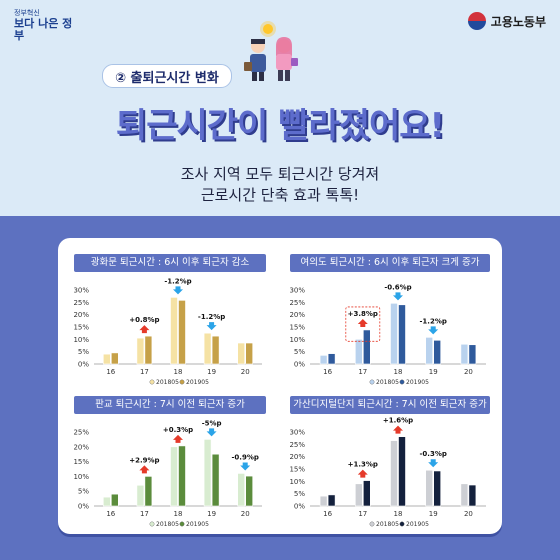 Image resolution: width=560 pixels, height=560 pixels. I want to click on section-label: ② 출퇴근시간 변화, so click(167, 76).